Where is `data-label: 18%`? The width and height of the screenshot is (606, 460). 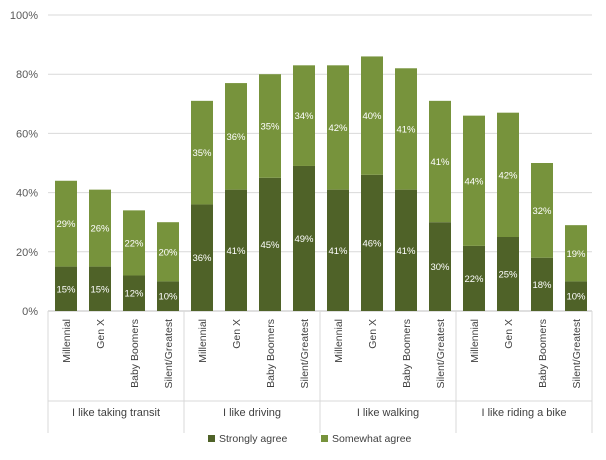
data-label: 18% is located at coordinates (542, 285).